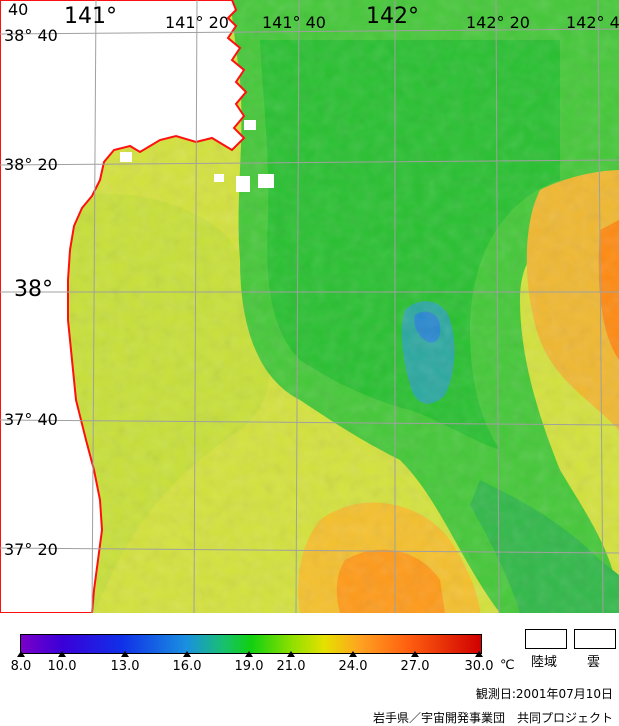 This screenshot has height=726, width=619. I want to click on tick-label: 13.0, so click(125, 666).